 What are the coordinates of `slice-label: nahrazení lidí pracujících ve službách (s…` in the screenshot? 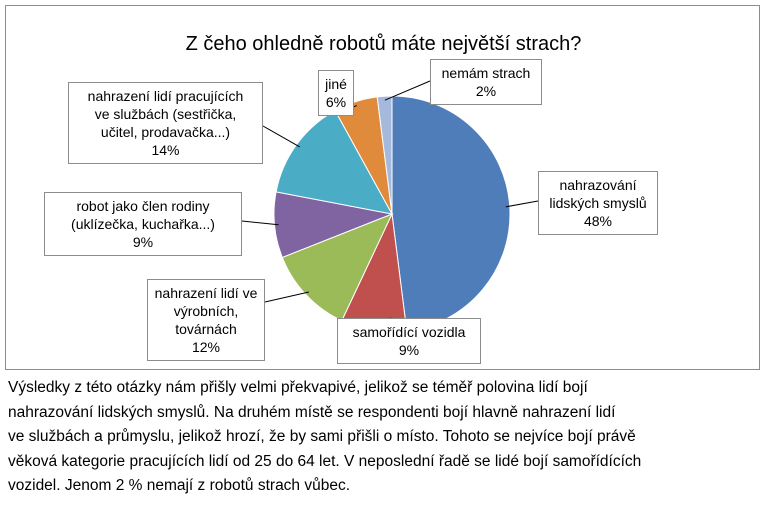 It's located at (165, 123).